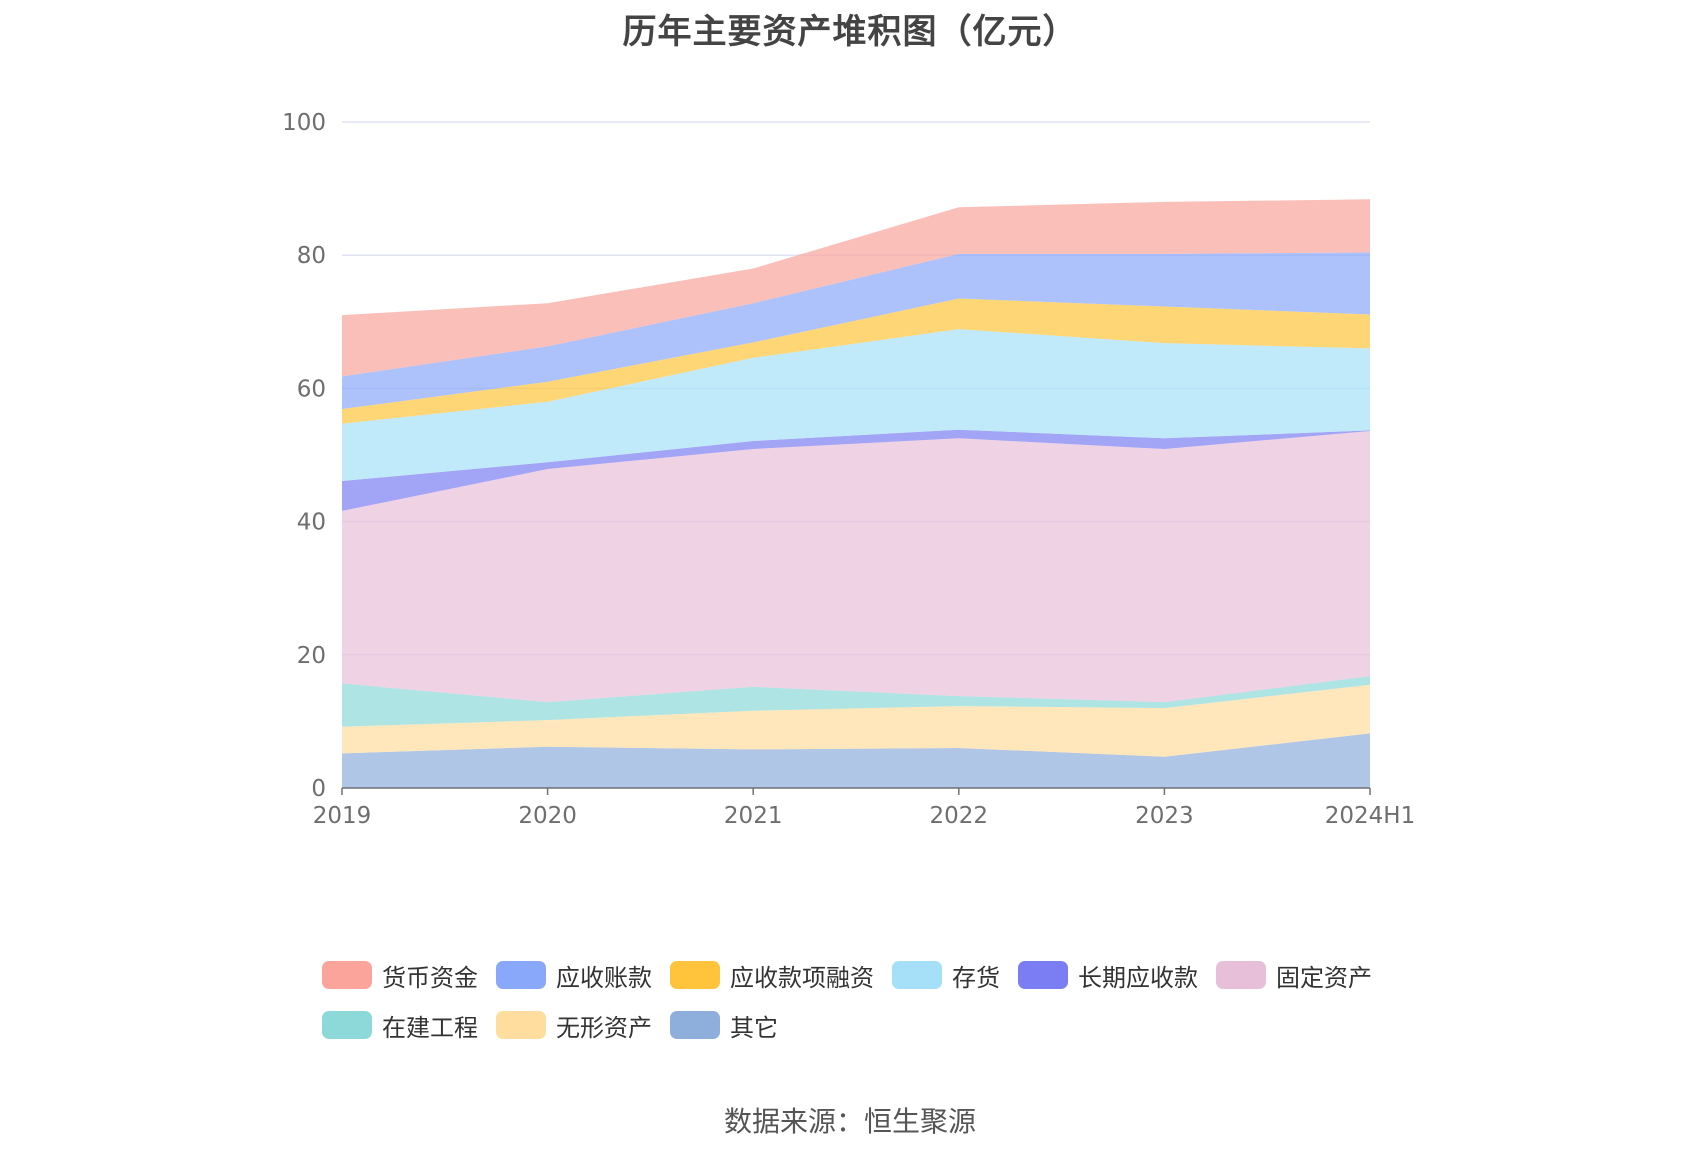 Image resolution: width=1700 pixels, height=1150 pixels. I want to click on legend-item-receivables: 应收账款, so click(574, 975).